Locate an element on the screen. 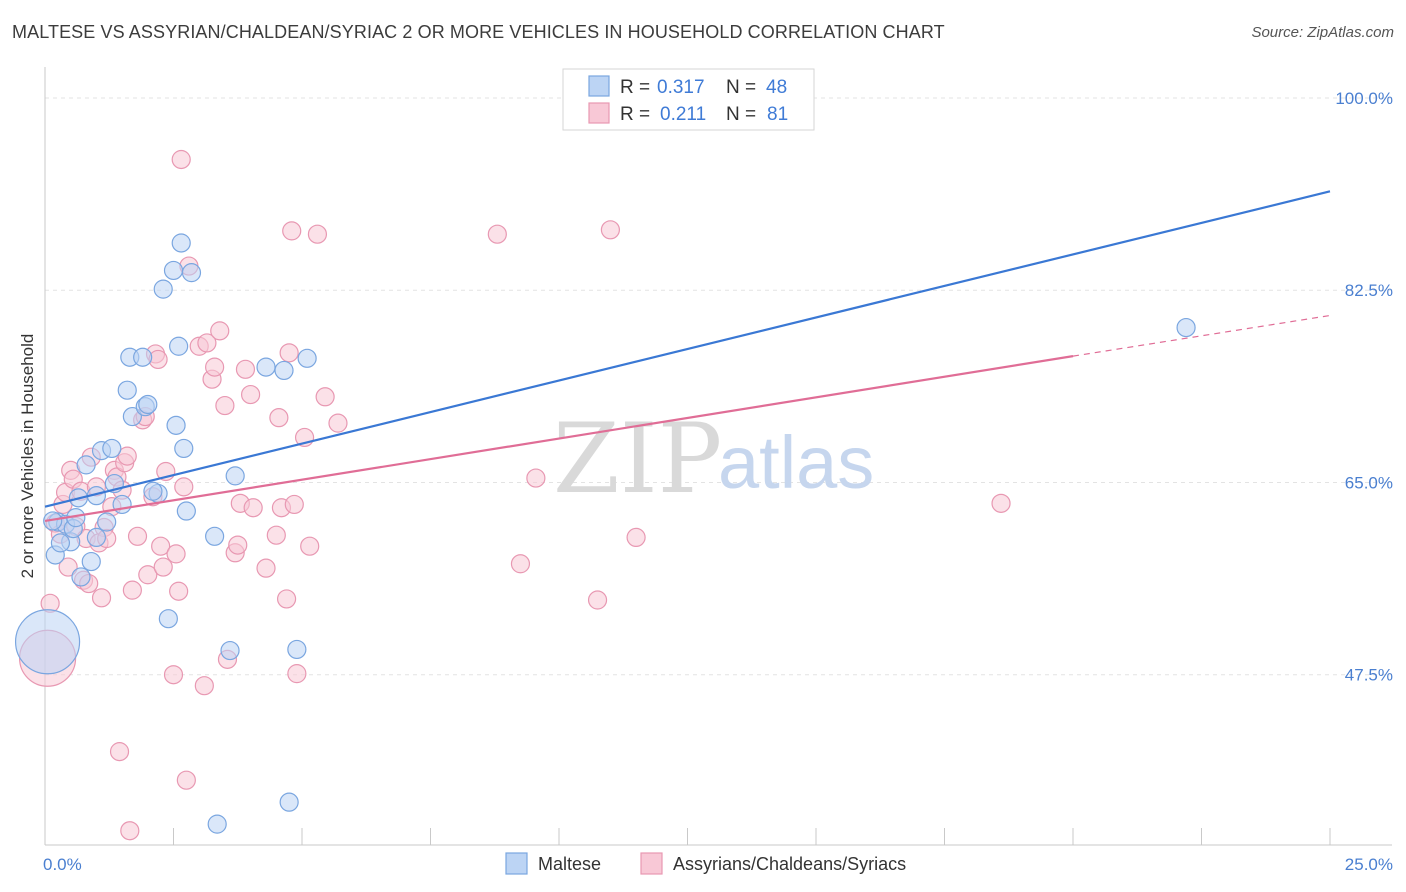 The image size is (1406, 892). x-tick-label: 0.0% is located at coordinates (62, 864).